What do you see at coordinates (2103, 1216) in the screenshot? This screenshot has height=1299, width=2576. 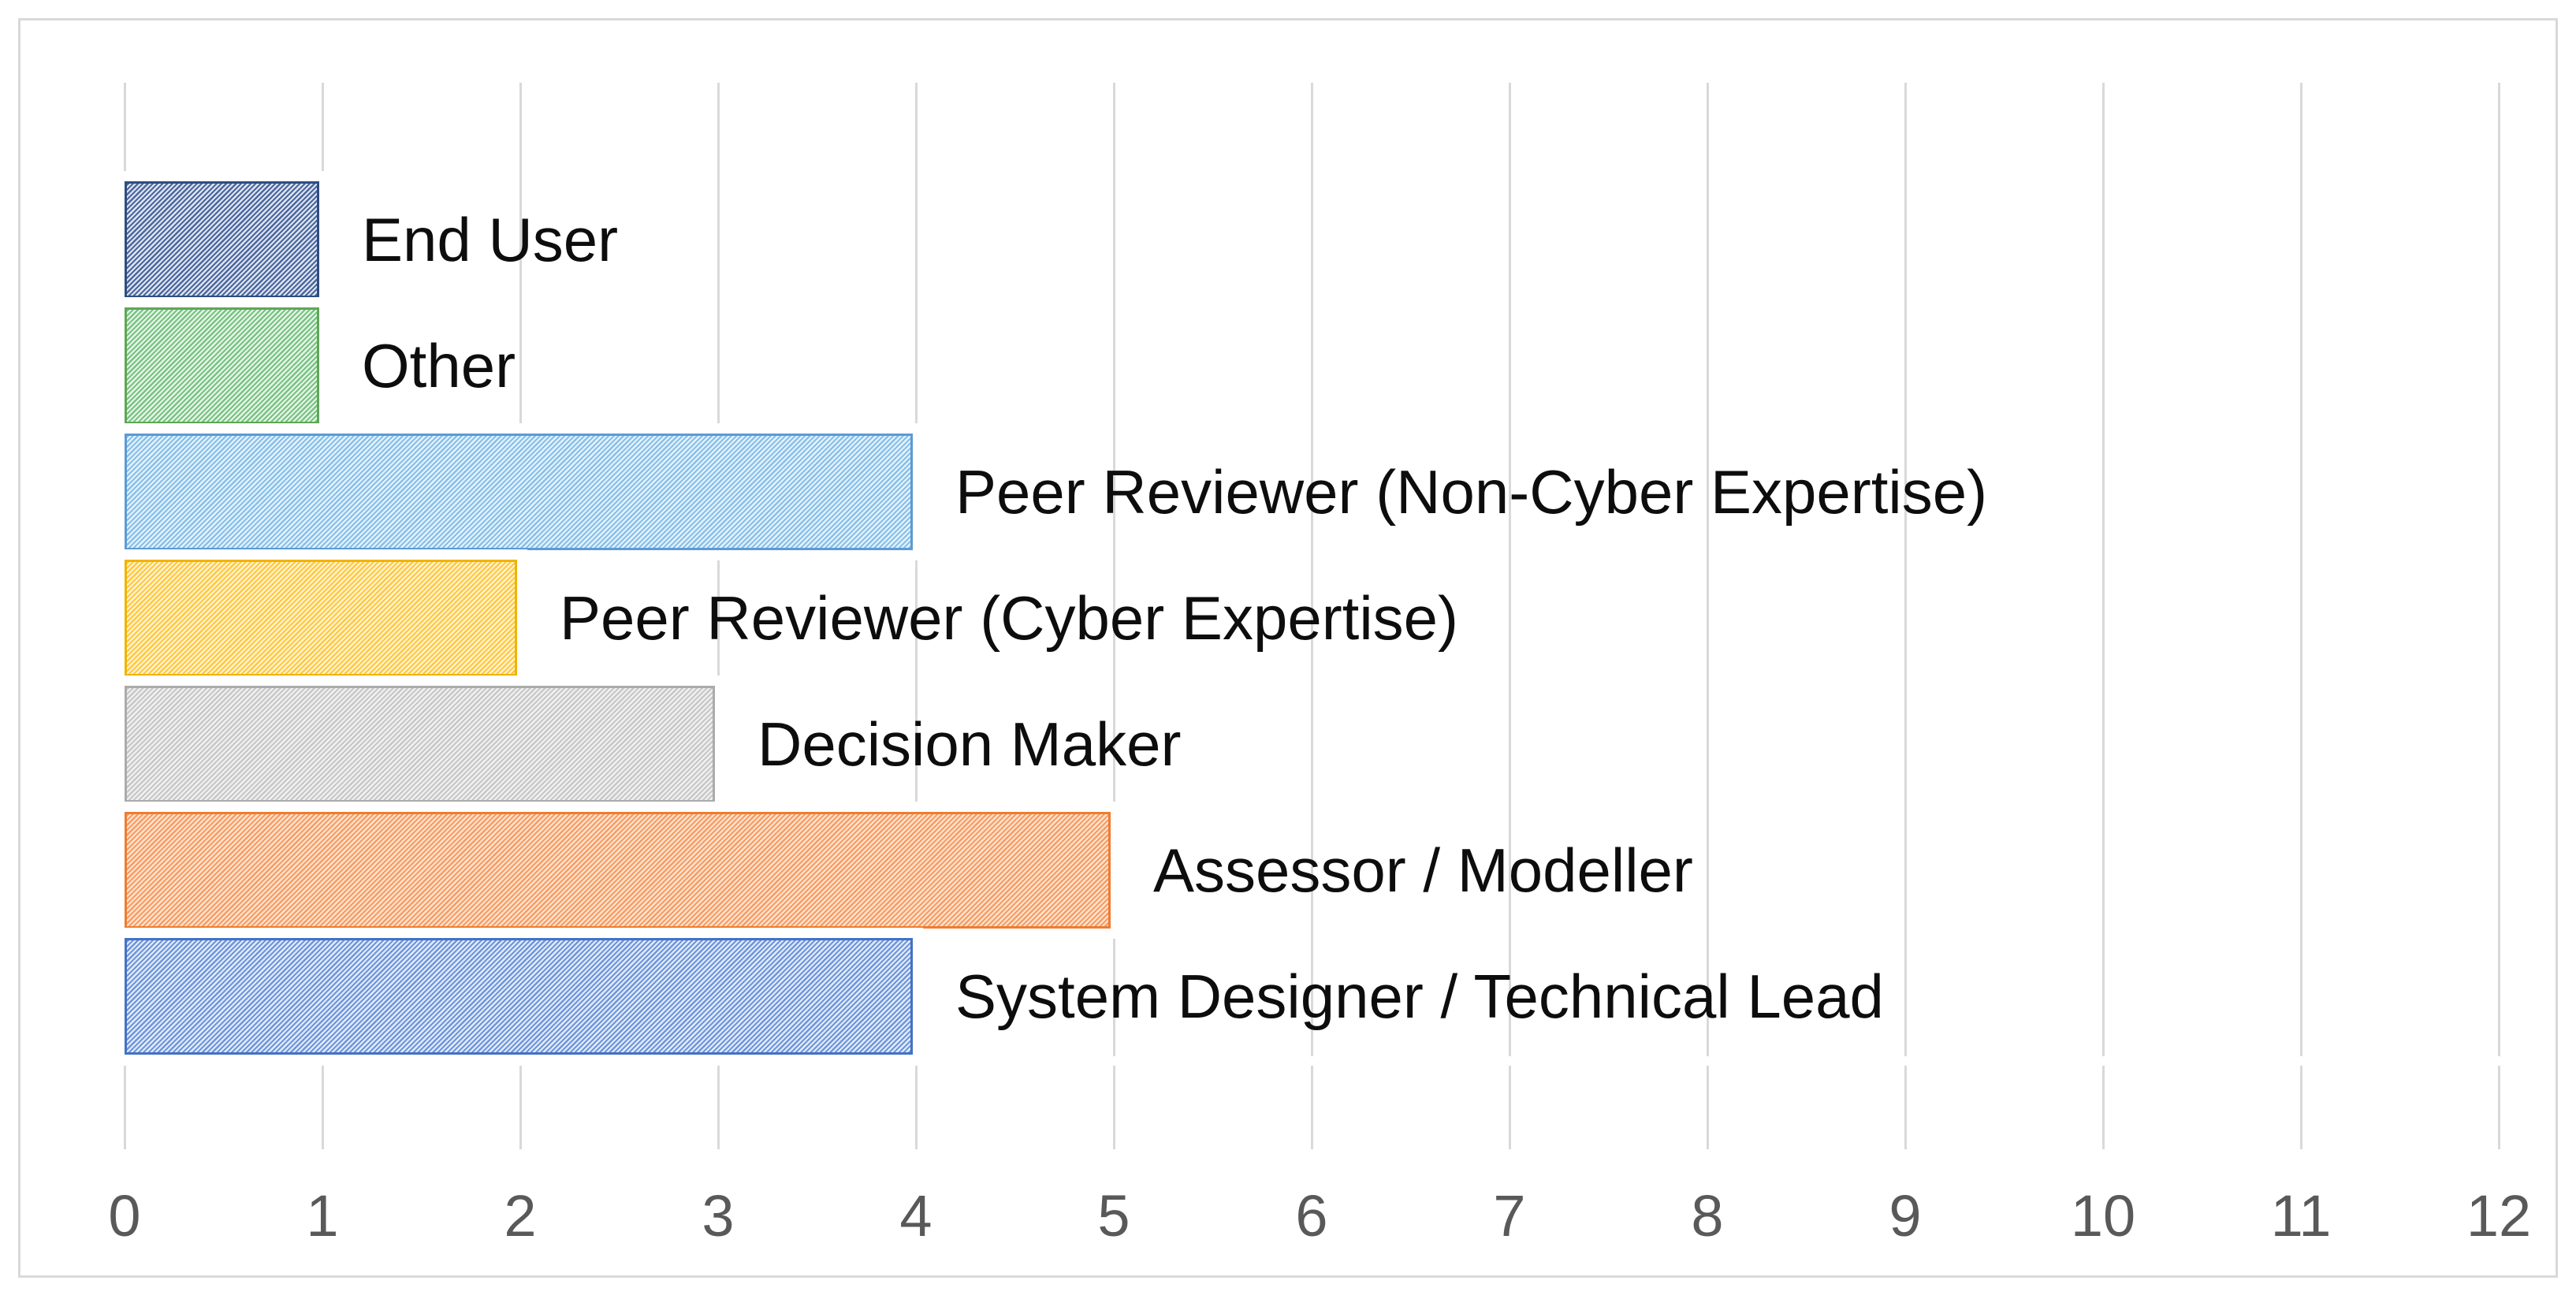 I see `x-axis-tick-label: 10` at bounding box center [2103, 1216].